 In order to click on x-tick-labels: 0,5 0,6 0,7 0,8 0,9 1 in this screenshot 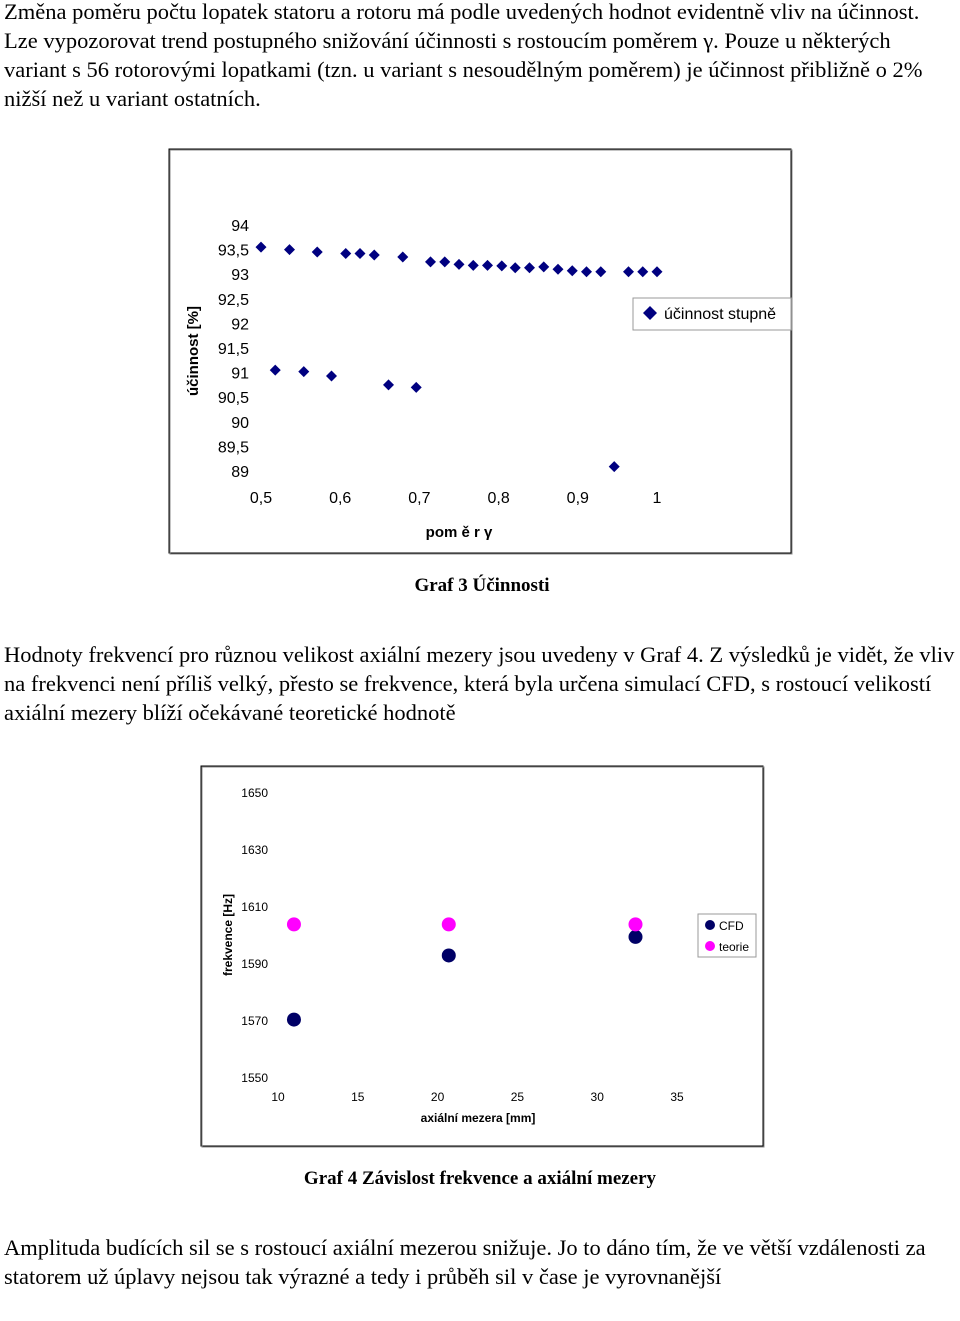, I will do `click(456, 498)`.